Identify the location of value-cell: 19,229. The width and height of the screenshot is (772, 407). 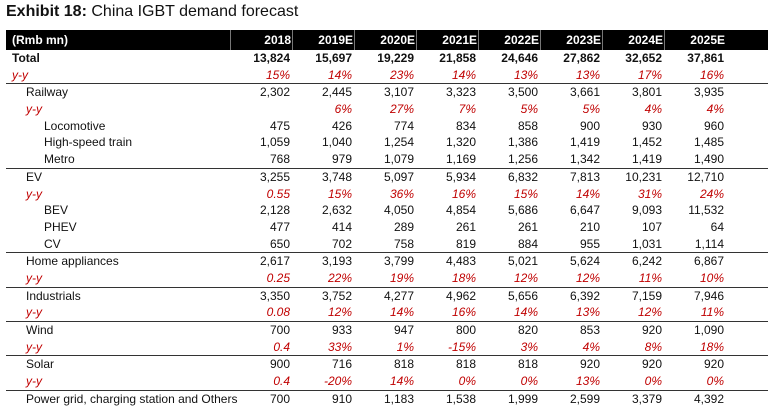
(395, 58).